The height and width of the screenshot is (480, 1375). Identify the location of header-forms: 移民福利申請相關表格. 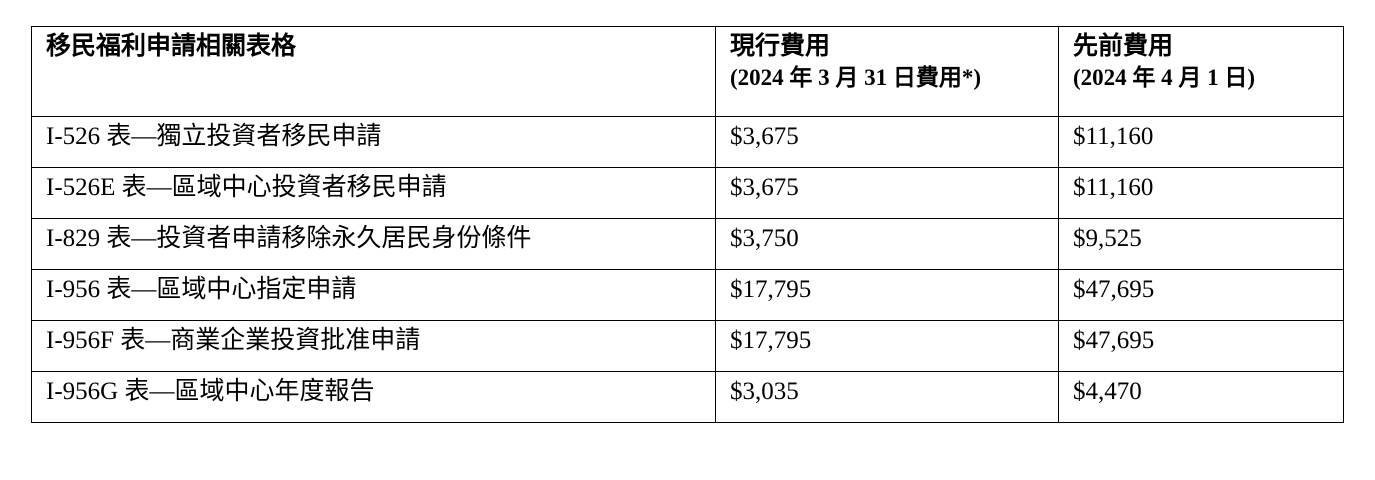
(373, 71).